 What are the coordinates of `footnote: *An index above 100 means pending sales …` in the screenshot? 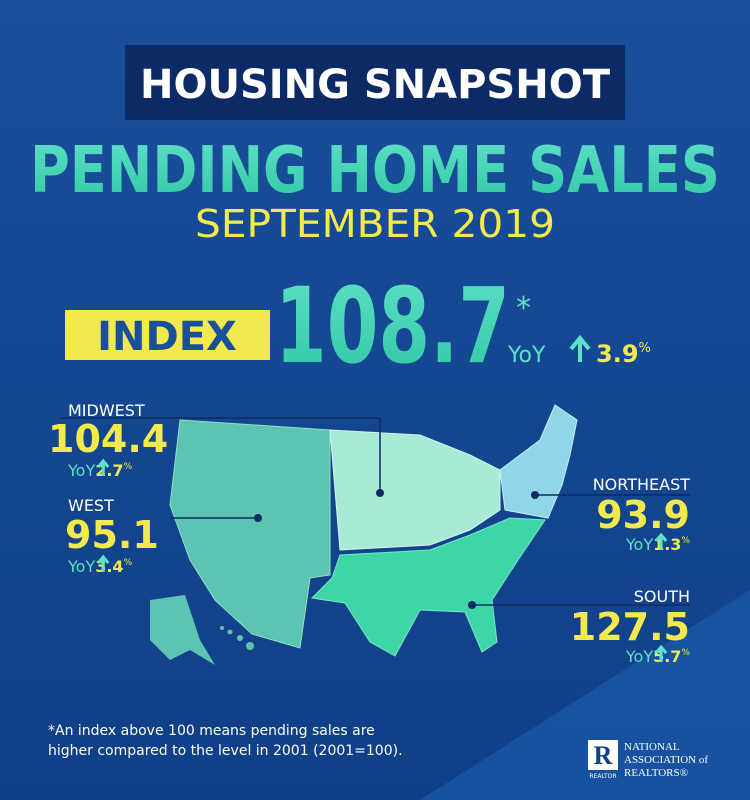 It's located at (211, 731).